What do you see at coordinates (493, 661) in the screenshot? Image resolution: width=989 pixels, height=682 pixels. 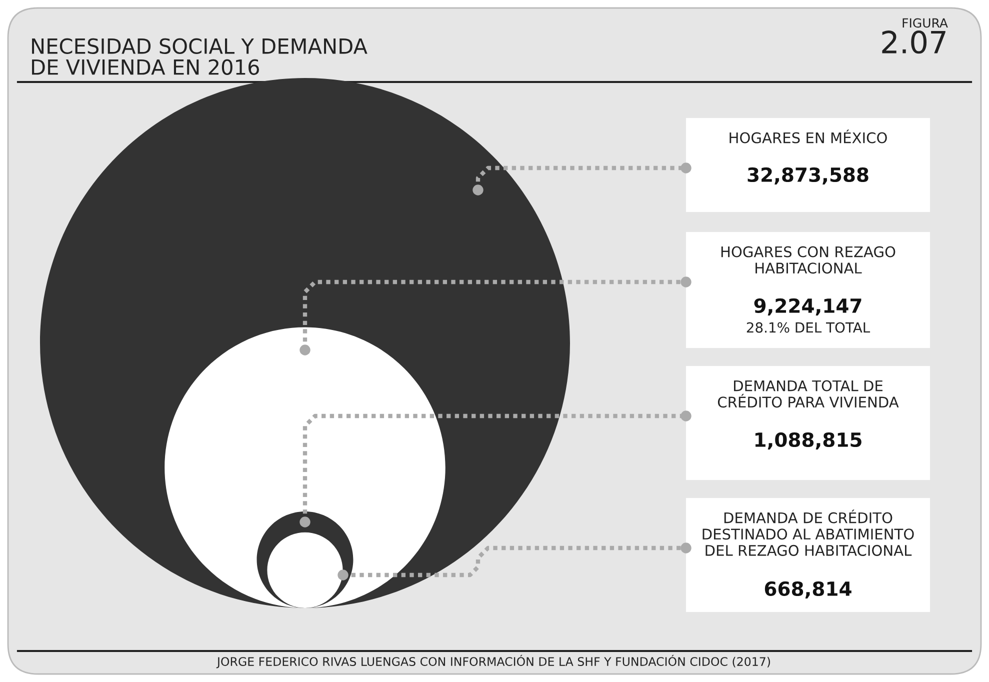 I see `text: JORGE FEDERICO RIVAS LUENGAS CON INFORMACIÓN DE LA SHF Y FUNDACIÓN CIDOC (2017)` at bounding box center [493, 661].